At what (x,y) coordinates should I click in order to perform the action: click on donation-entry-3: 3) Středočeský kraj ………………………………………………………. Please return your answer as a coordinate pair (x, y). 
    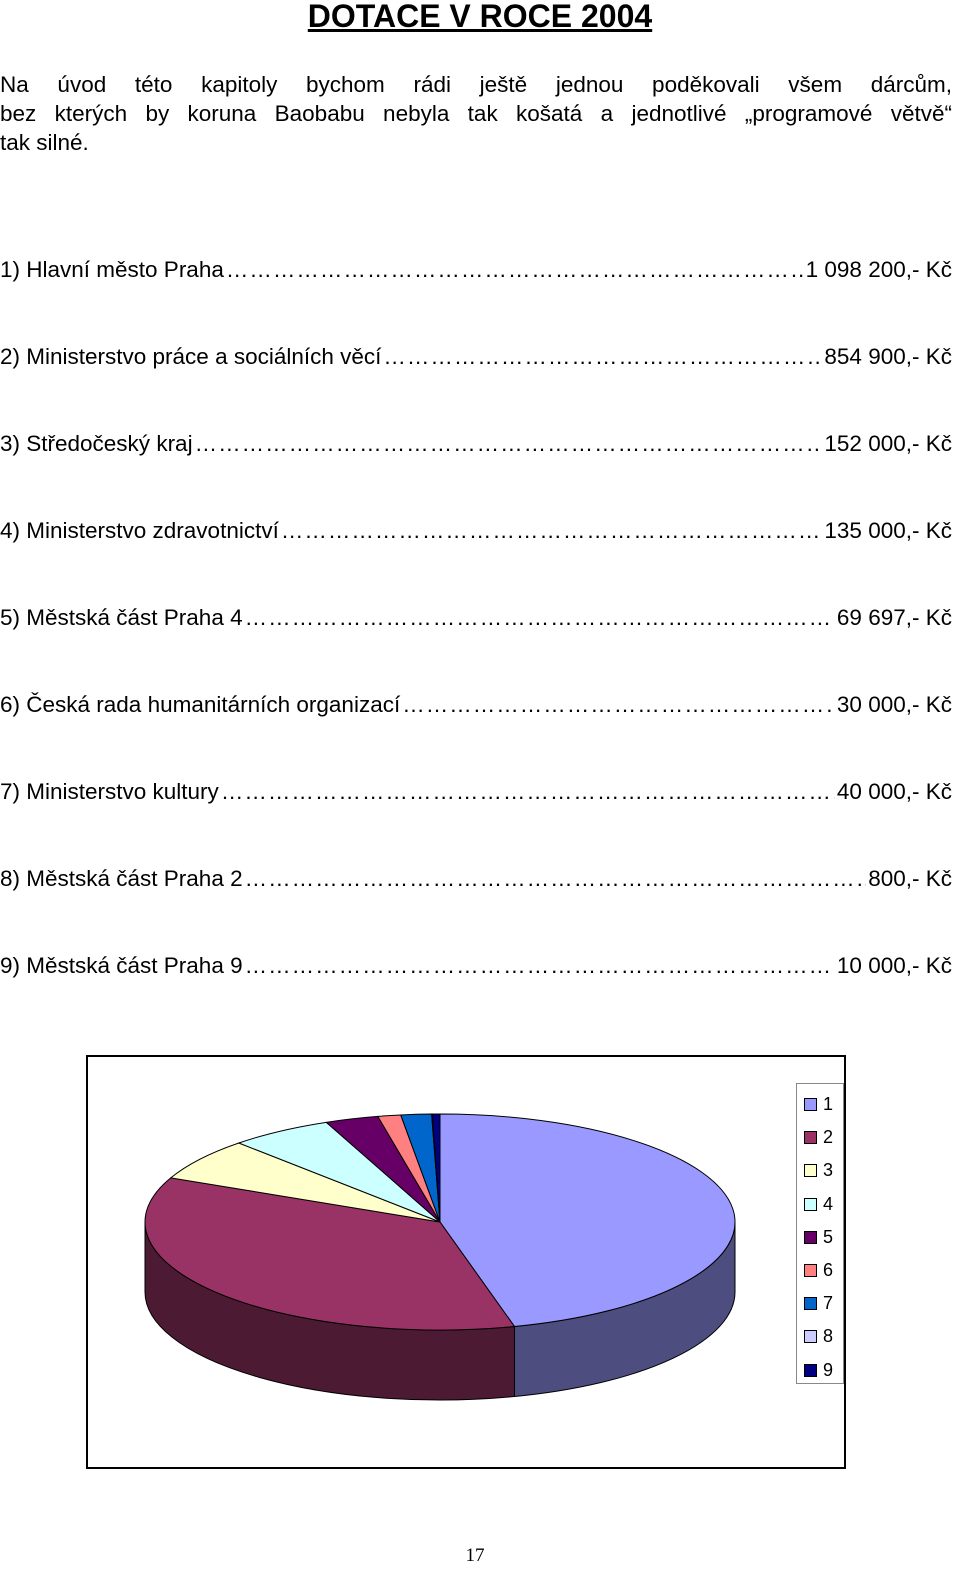
    Looking at the image, I should click on (476, 446).